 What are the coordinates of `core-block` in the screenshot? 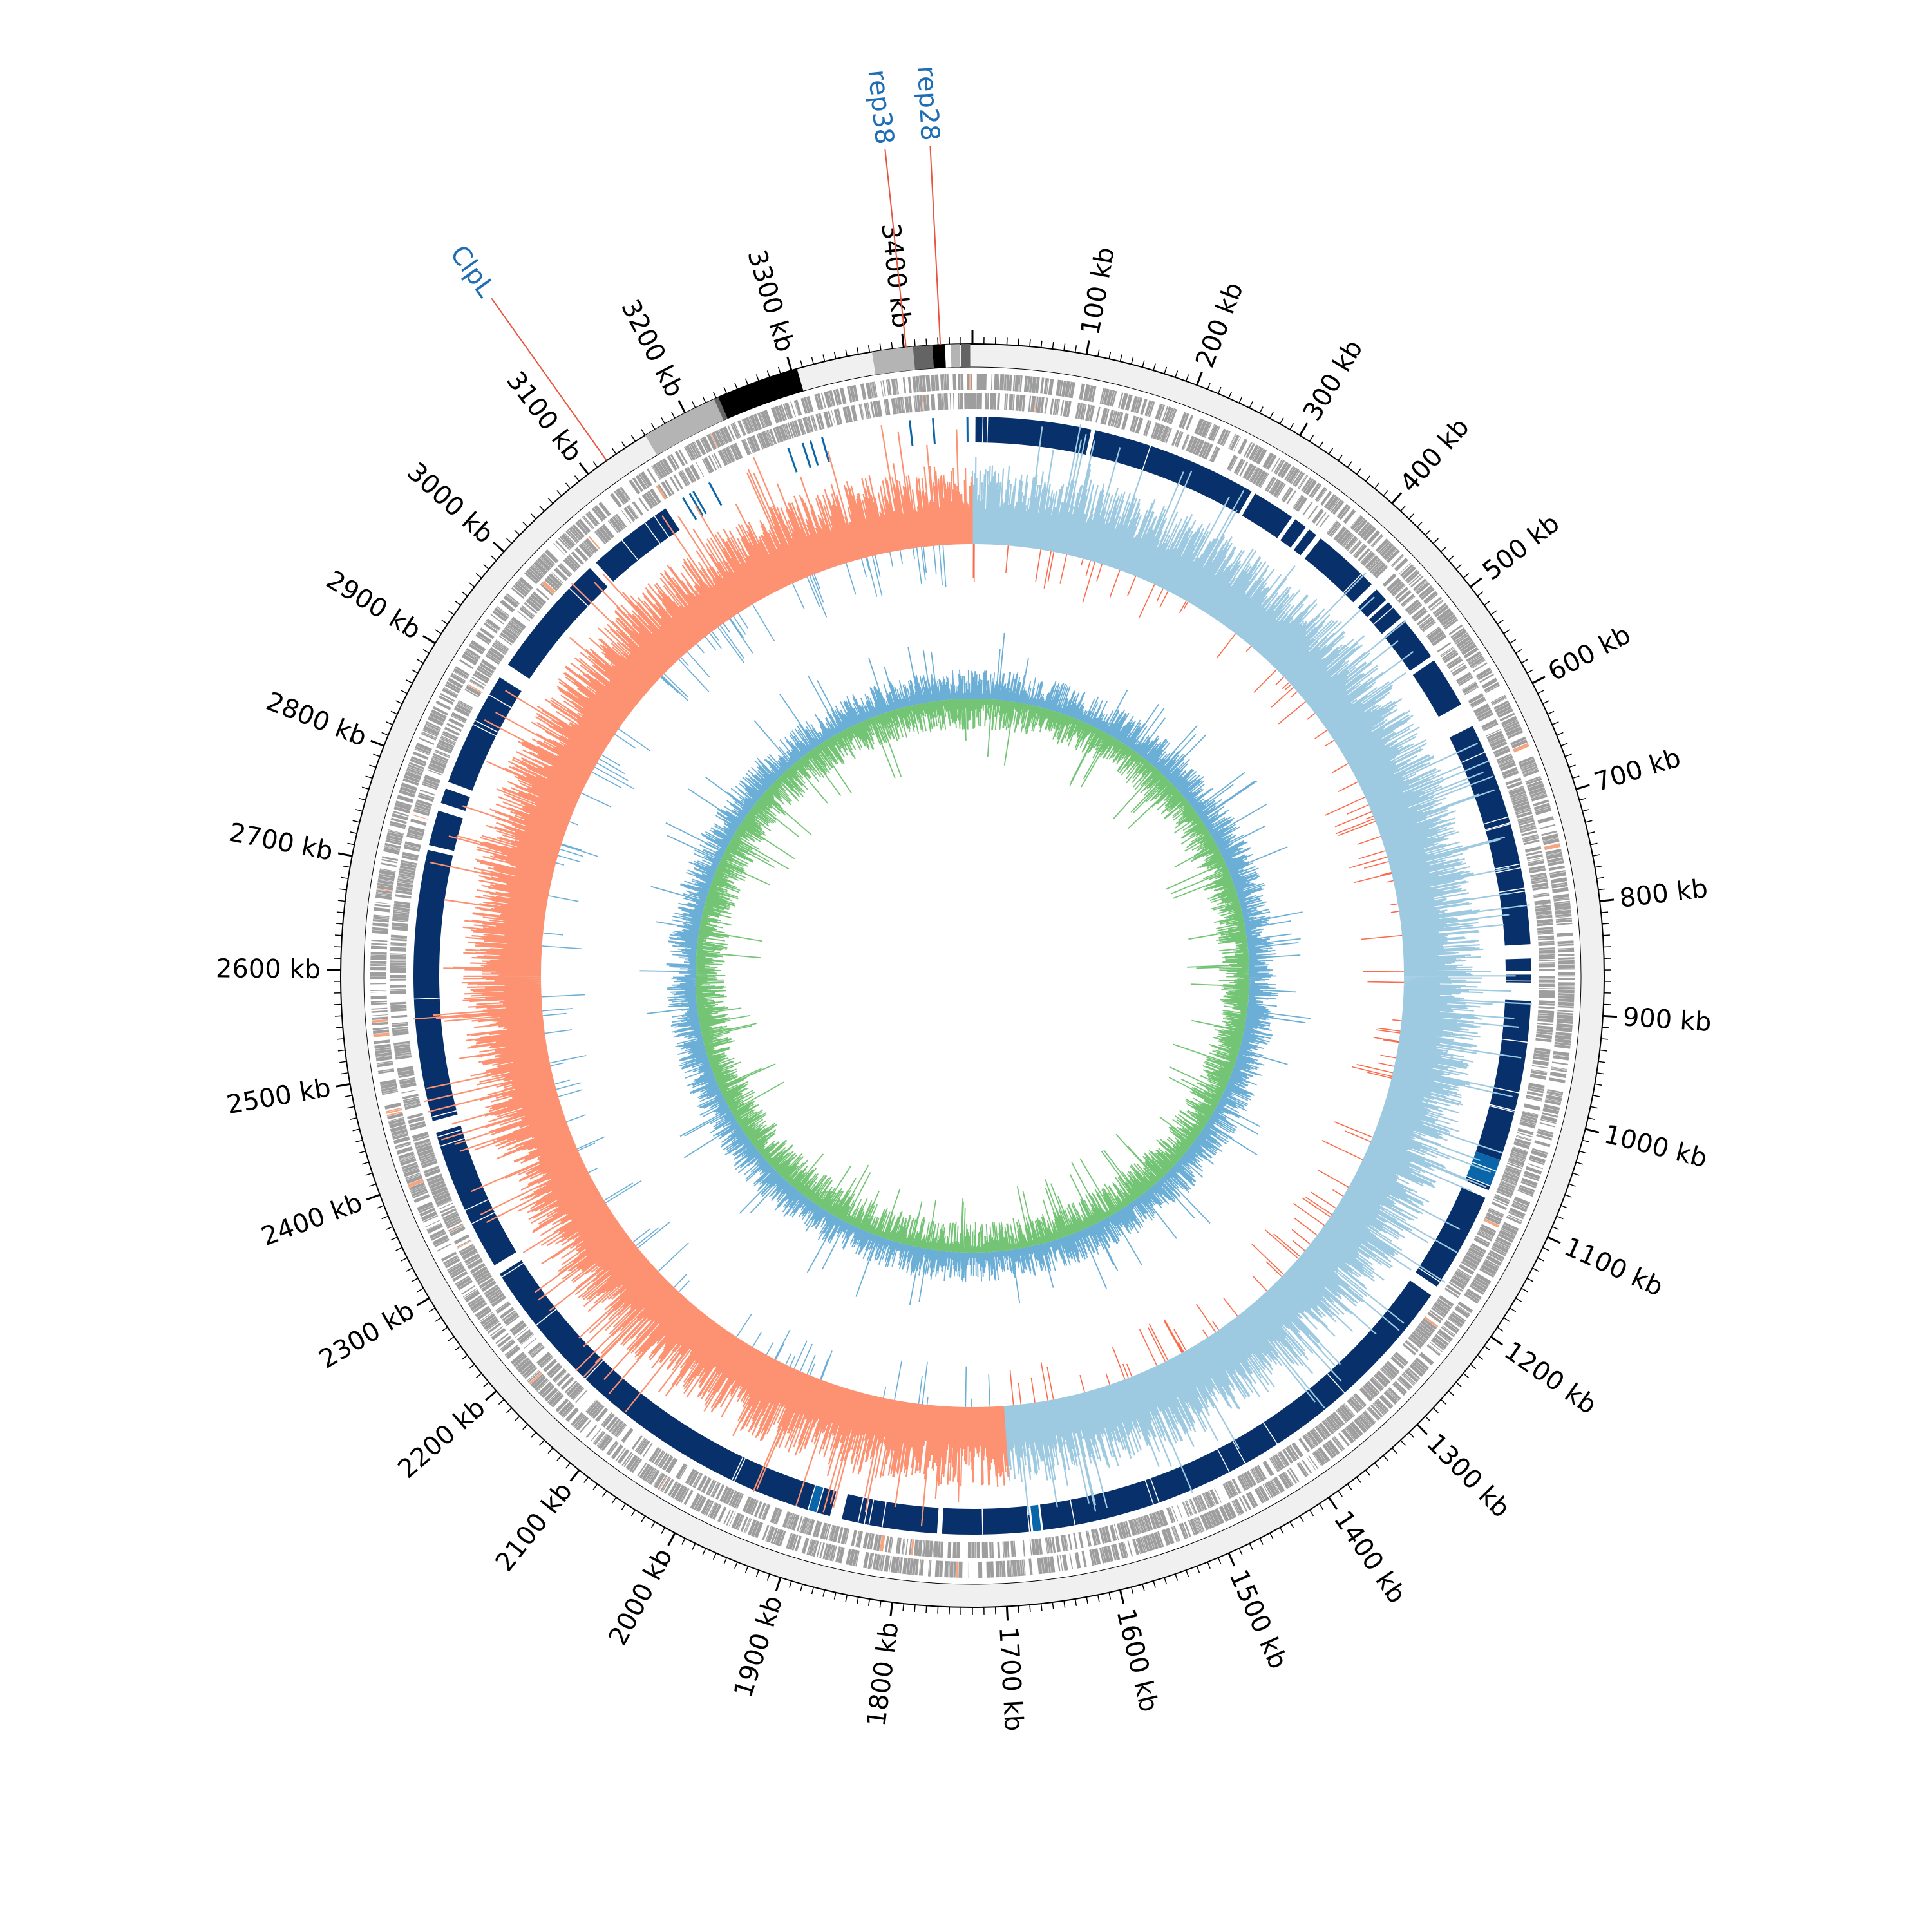 It's located at (476, 1195).